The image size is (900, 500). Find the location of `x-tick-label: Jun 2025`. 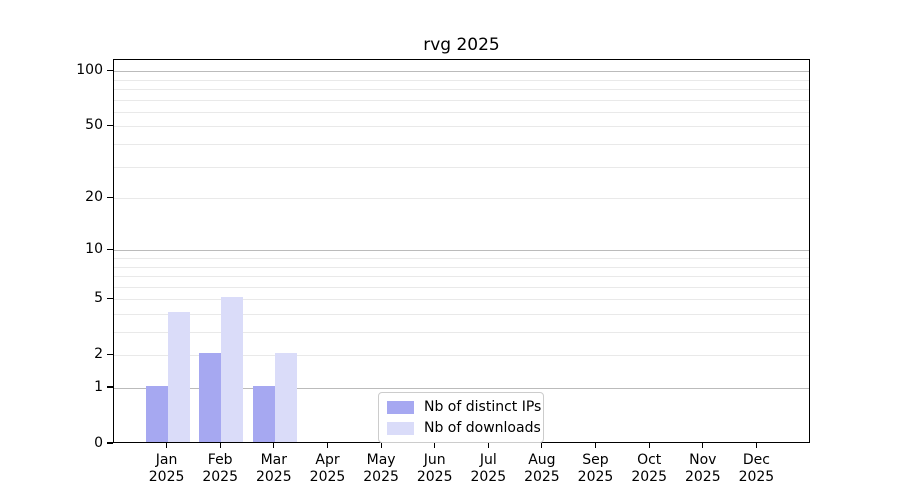

x-tick-label: Jun 2025 is located at coordinates (435, 469).